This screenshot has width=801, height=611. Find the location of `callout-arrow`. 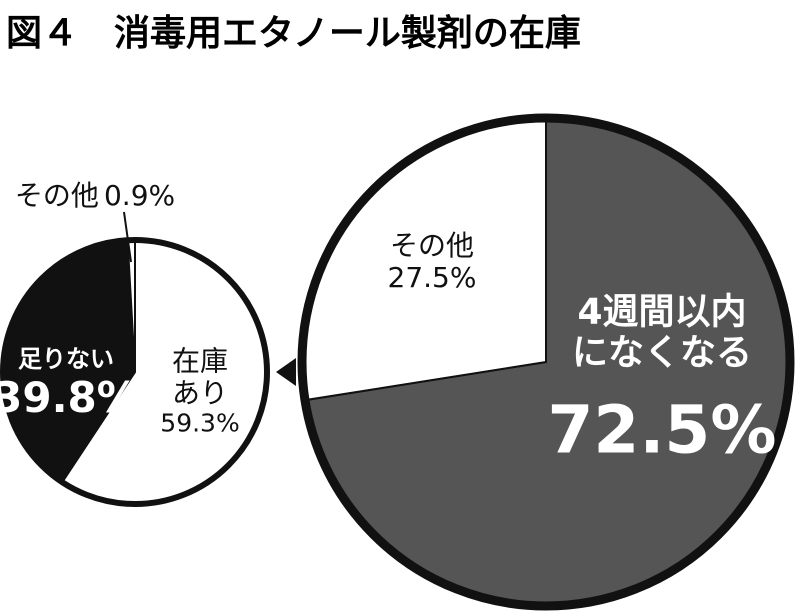

callout-arrow is located at coordinates (286, 372).